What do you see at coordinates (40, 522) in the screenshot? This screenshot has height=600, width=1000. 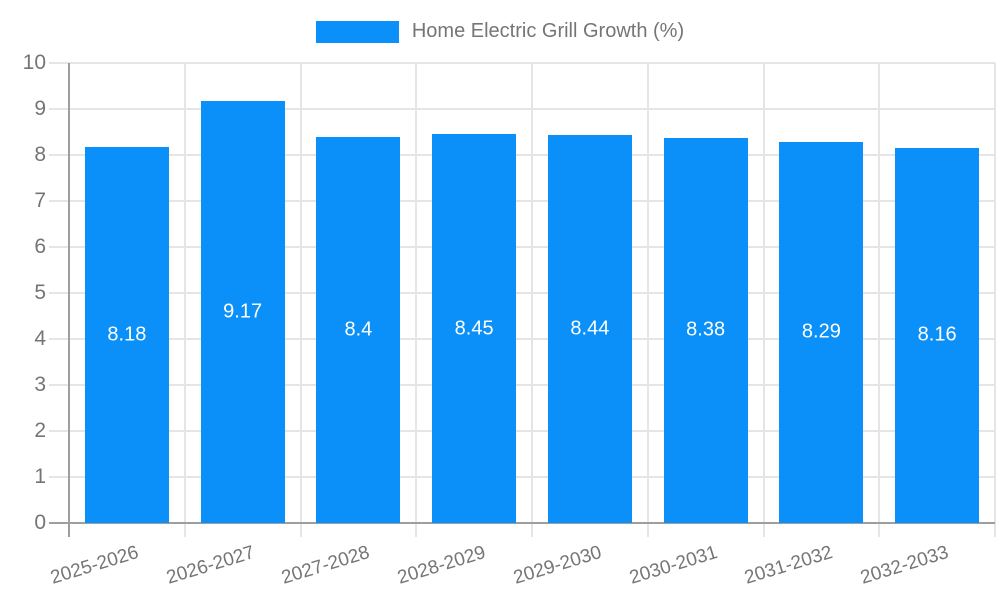 I see `y-tick-label: 0` at bounding box center [40, 522].